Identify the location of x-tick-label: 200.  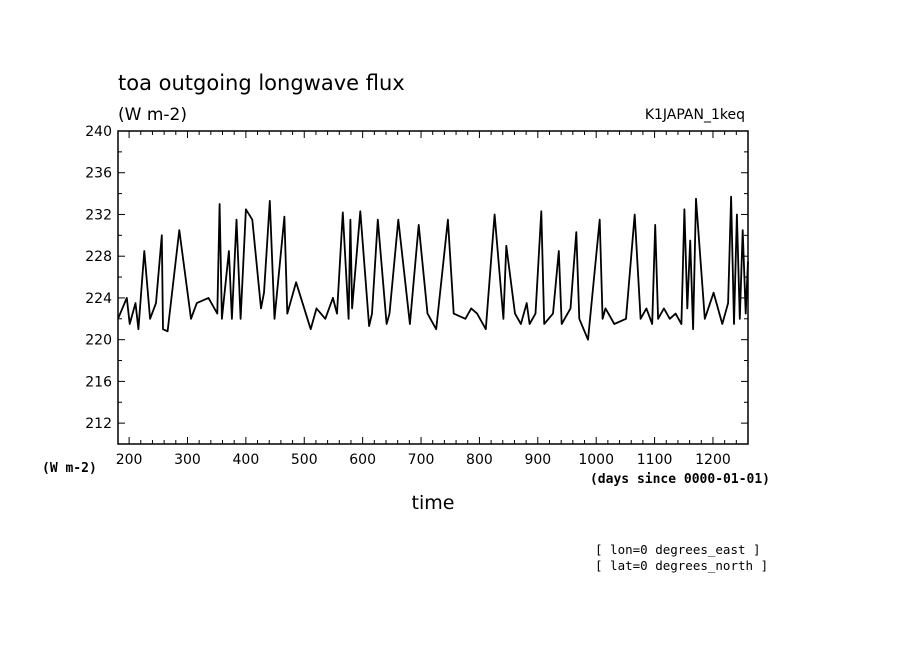
(129, 460).